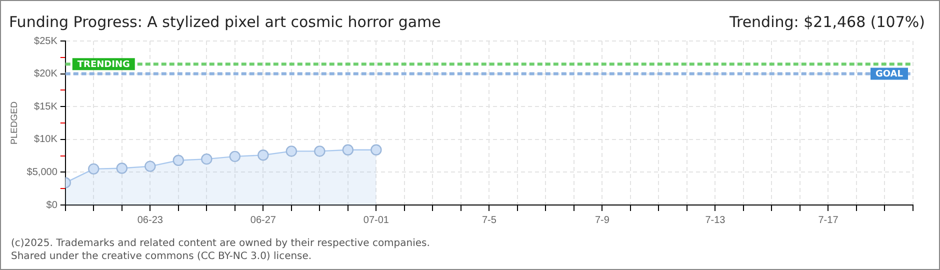  Describe the element at coordinates (46, 106) in the screenshot. I see `y-tick-label: $15K` at that location.